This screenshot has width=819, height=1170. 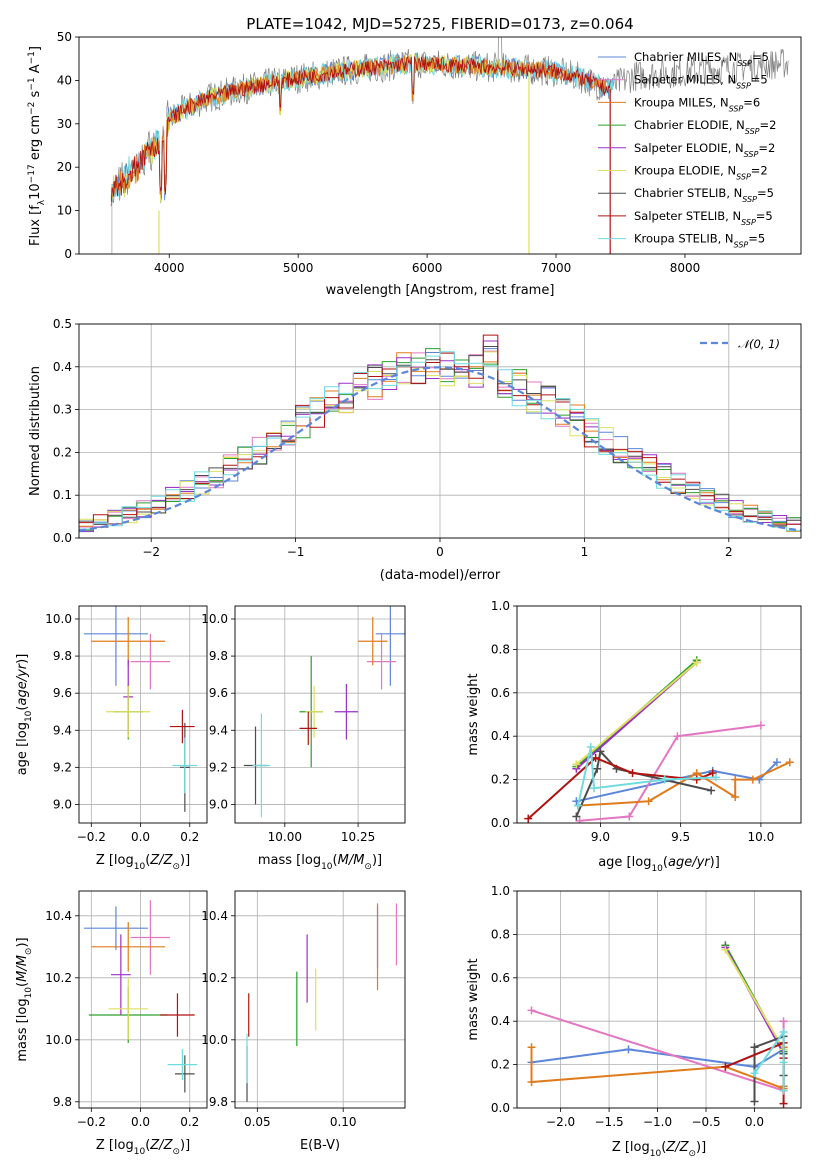 What do you see at coordinates (761, 837) in the screenshot?
I see `mass-weight-vs-age-xtick-label-2: 10.0` at bounding box center [761, 837].